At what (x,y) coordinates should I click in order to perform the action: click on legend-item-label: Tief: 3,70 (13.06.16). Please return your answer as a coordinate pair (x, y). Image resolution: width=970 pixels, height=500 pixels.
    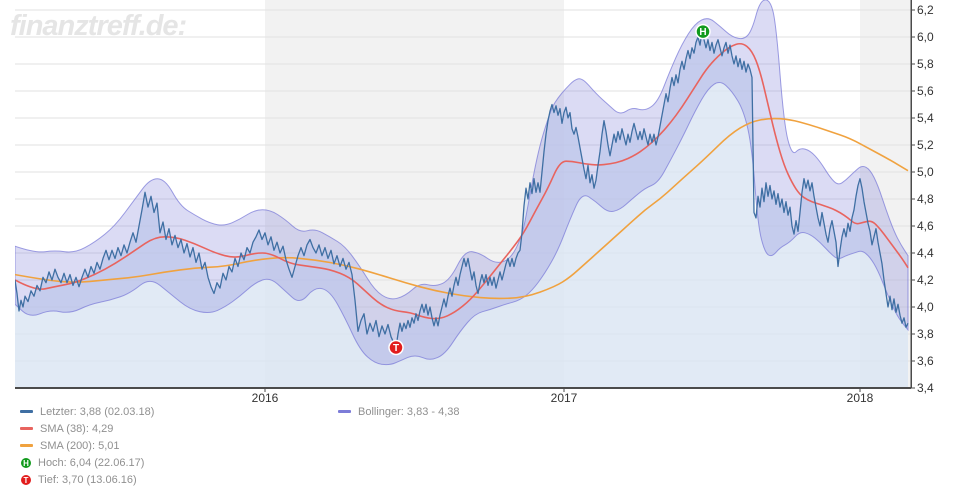
    Looking at the image, I should click on (87, 479).